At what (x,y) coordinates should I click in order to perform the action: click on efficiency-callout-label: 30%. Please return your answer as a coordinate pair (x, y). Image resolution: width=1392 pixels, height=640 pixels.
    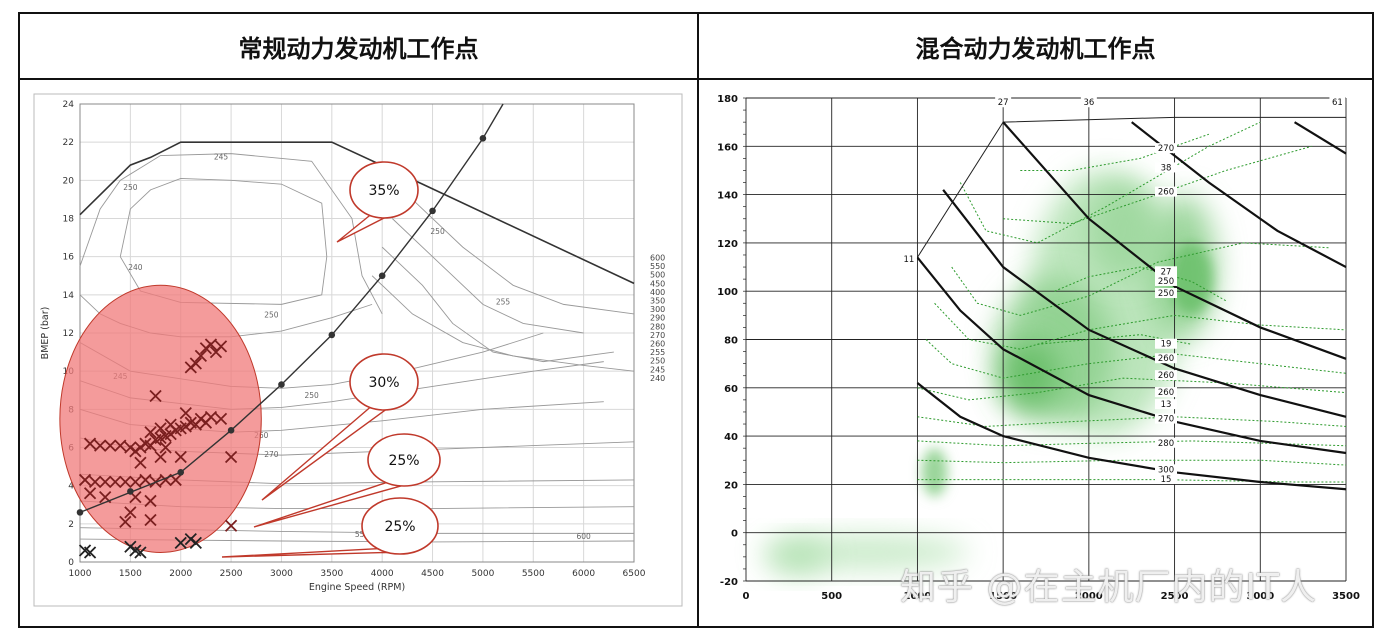
    Looking at the image, I should click on (383, 383).